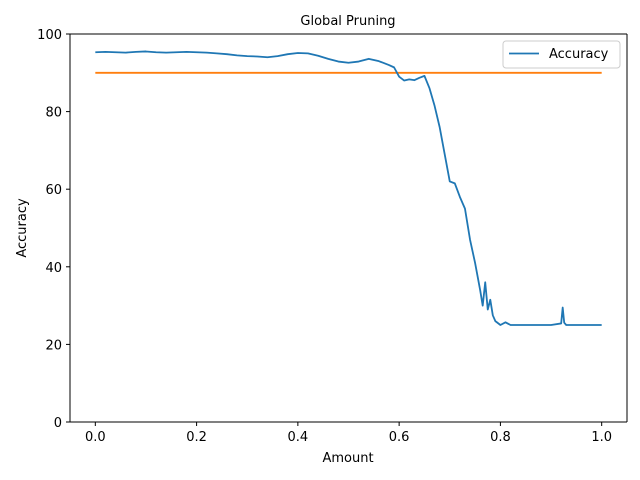  What do you see at coordinates (601, 437) in the screenshot?
I see `x-tick-label: 1.0` at bounding box center [601, 437].